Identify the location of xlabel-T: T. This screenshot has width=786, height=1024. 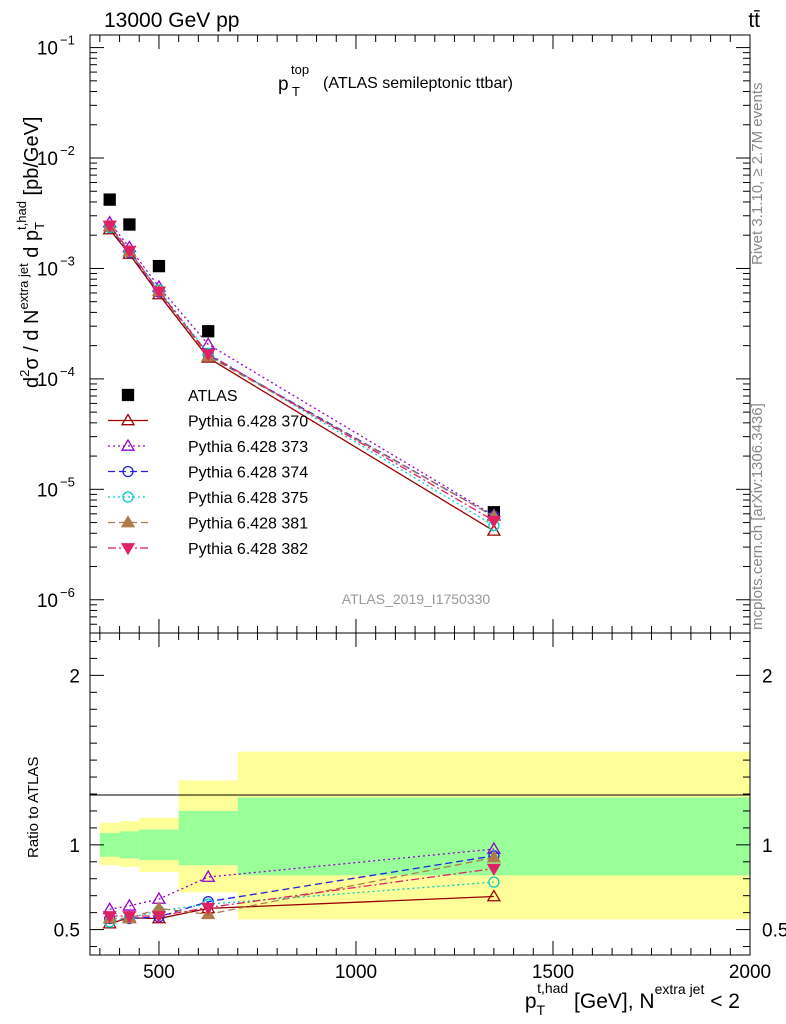
(541, 1010).